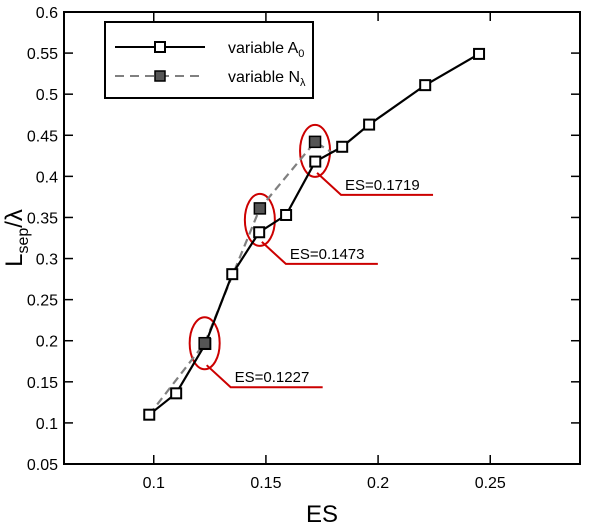 The height and width of the screenshot is (532, 598). Describe the element at coordinates (42, 465) in the screenshot. I see `y-tick-label: 0.05` at that location.